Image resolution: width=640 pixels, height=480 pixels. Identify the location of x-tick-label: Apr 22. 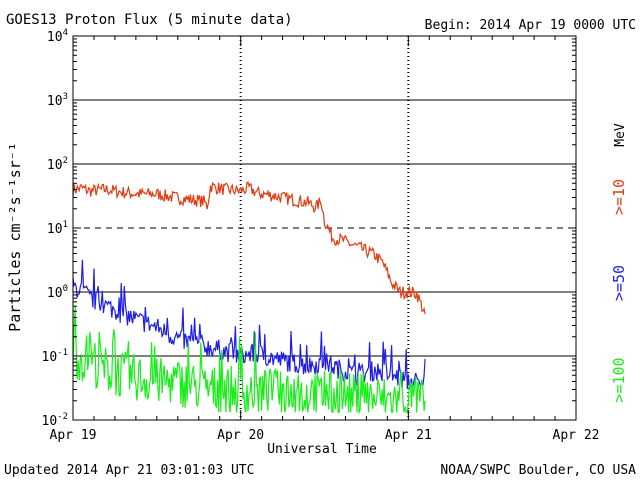
(576, 435).